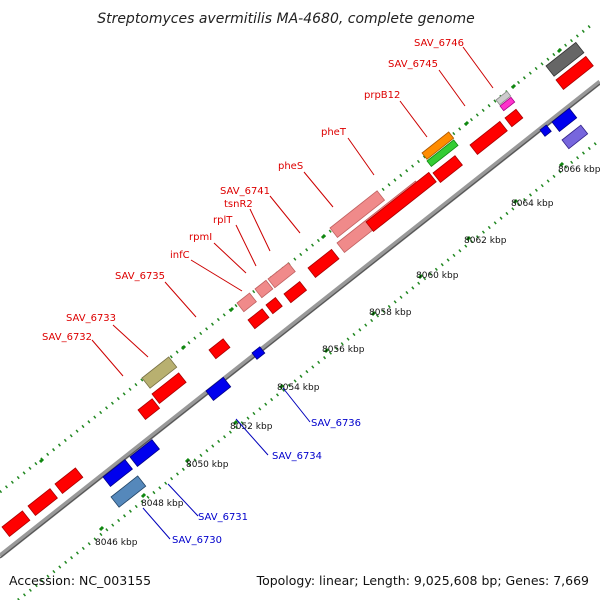  What do you see at coordinates (91, 318) in the screenshot?
I see `label-SAV_6733: SAV_6733` at bounding box center [91, 318].